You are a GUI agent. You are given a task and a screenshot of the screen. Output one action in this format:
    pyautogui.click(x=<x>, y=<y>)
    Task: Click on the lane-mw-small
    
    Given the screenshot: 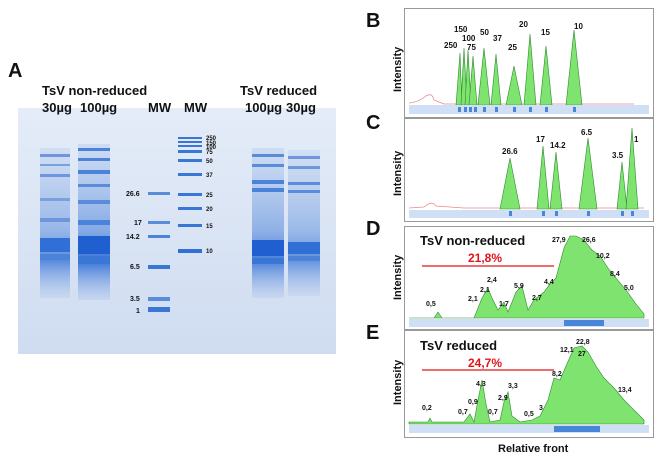 What is the action you would take?
    pyautogui.click(x=159, y=252)
    